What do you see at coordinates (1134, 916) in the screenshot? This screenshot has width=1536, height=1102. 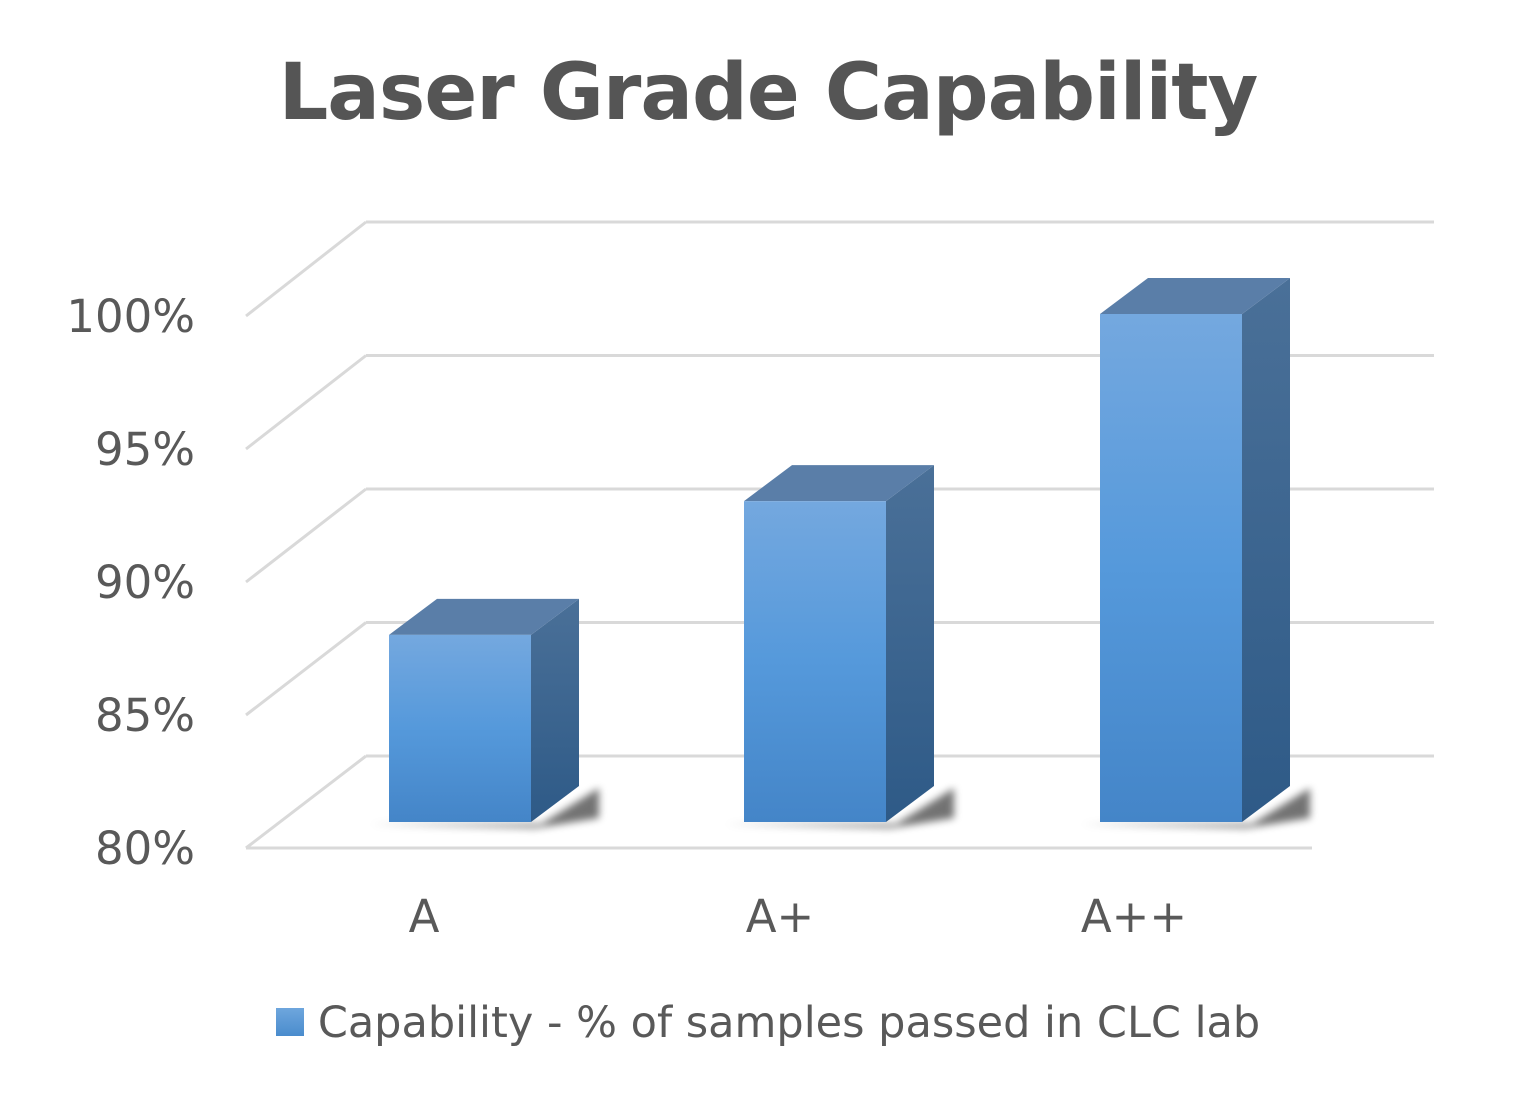 I see `x-category-label: A++` at bounding box center [1134, 916].